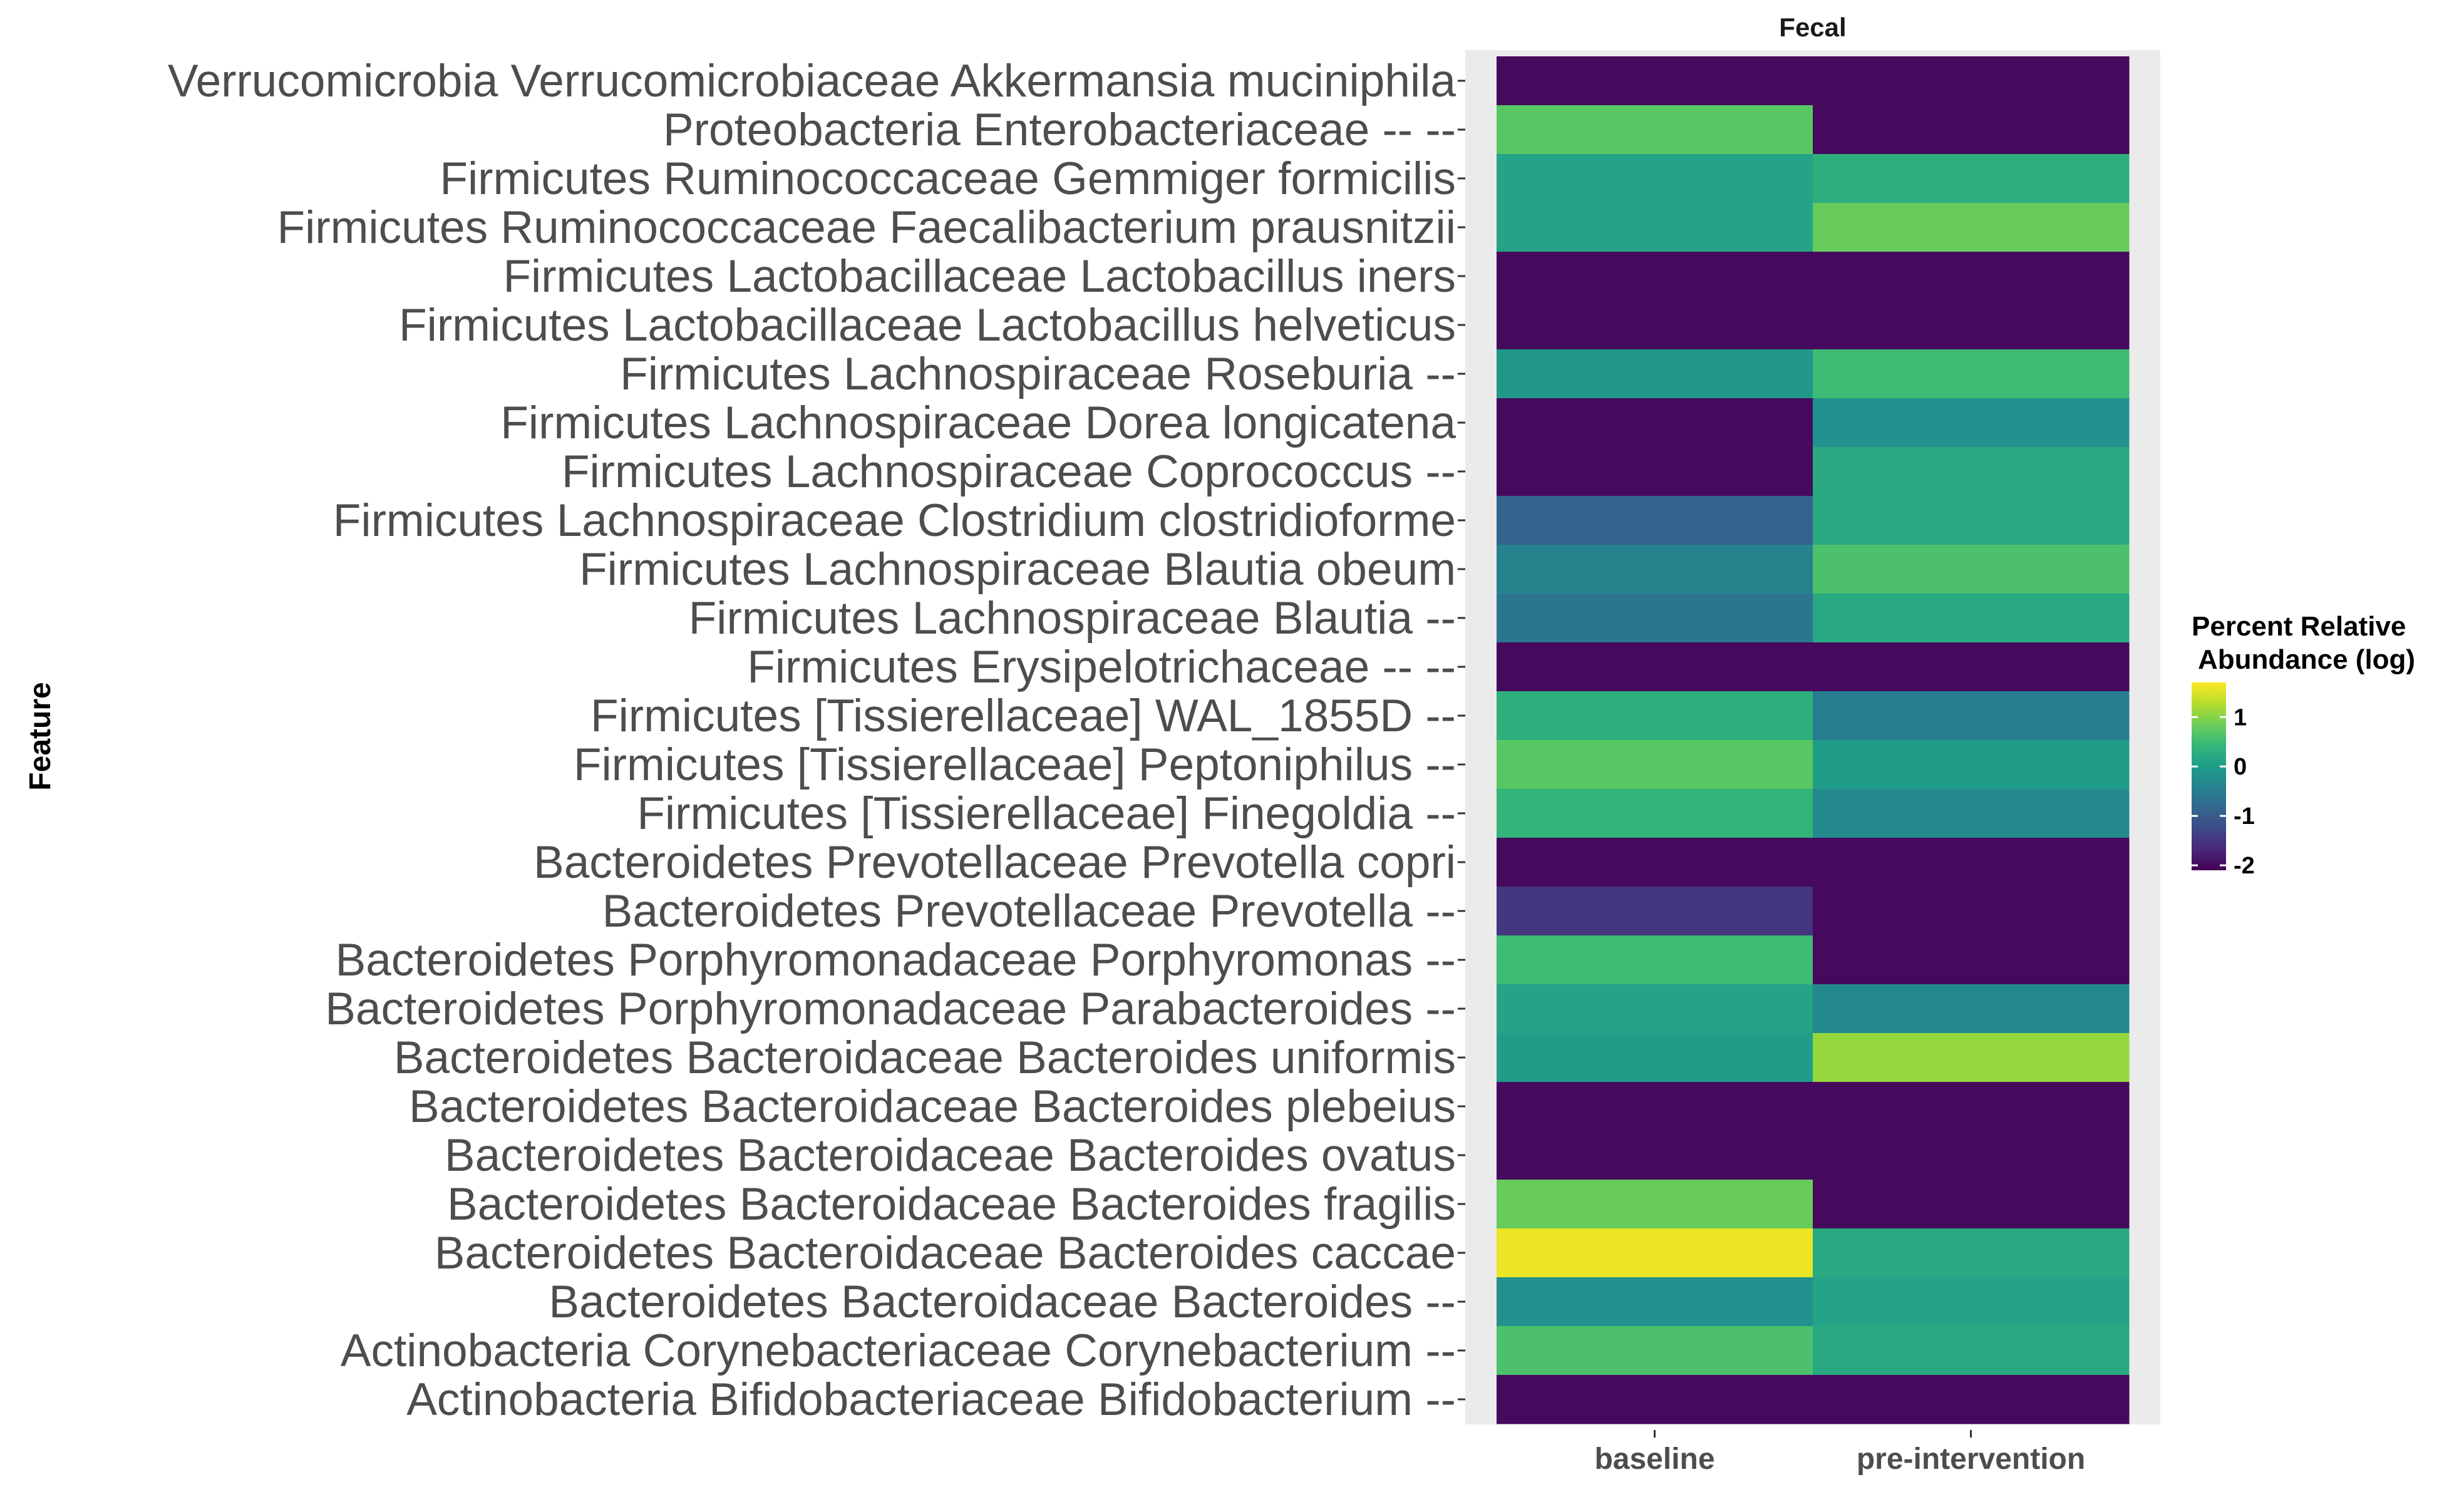 This screenshot has height=1487, width=2464. Describe the element at coordinates (1101, 667) in the screenshot. I see `row-label: Firmicutes Erysipelotrichaceae -- --` at that location.